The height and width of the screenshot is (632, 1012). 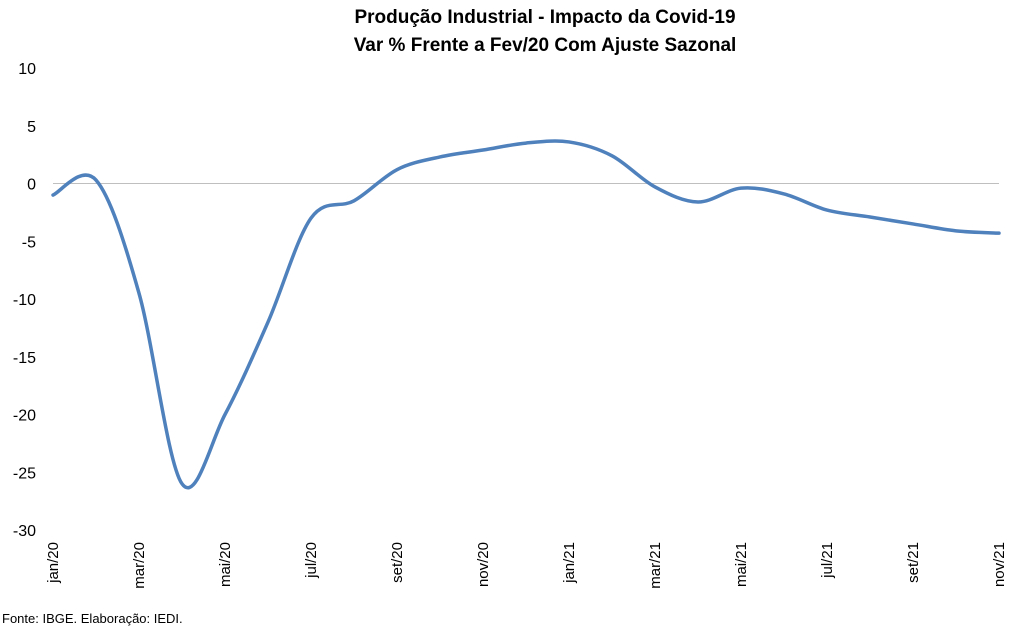 I want to click on x-tick-label: jul/20, so click(x=311, y=560).